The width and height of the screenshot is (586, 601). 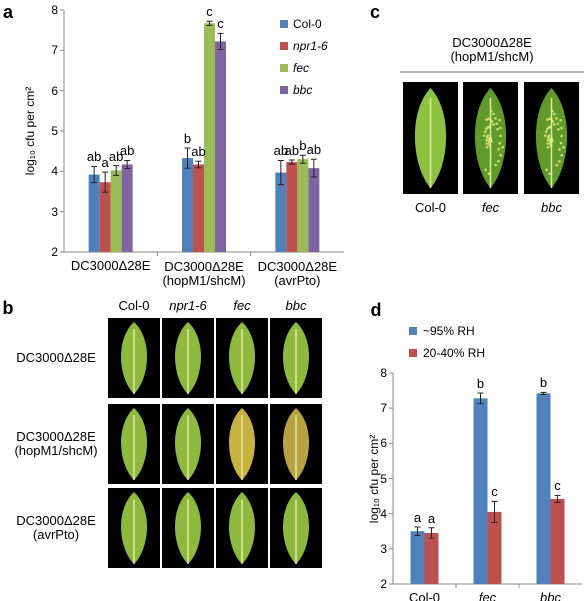 I want to click on row-label: DC3000Δ28E, so click(x=56, y=357).